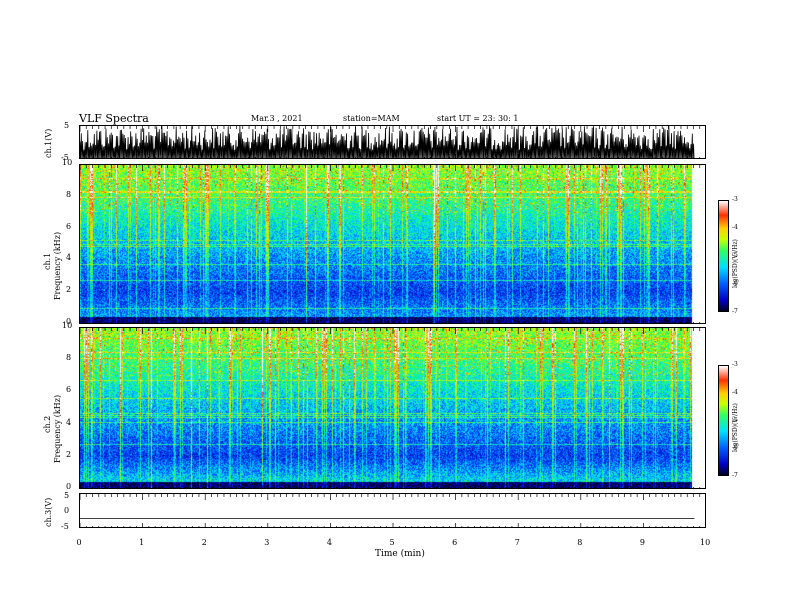 Image resolution: width=792 pixels, height=612 pixels. I want to click on ch1-spec-ylabel-freq: Frequency (kHz), so click(57, 265).